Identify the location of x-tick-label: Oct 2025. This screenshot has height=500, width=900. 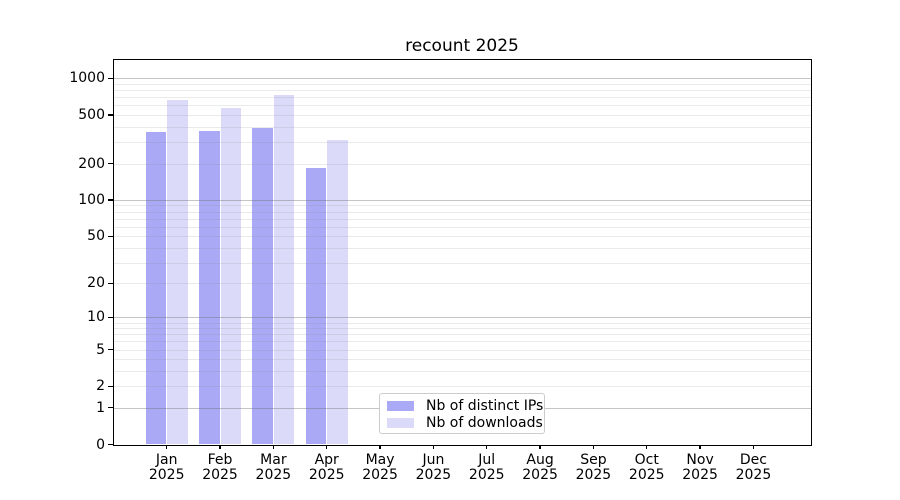
(647, 467).